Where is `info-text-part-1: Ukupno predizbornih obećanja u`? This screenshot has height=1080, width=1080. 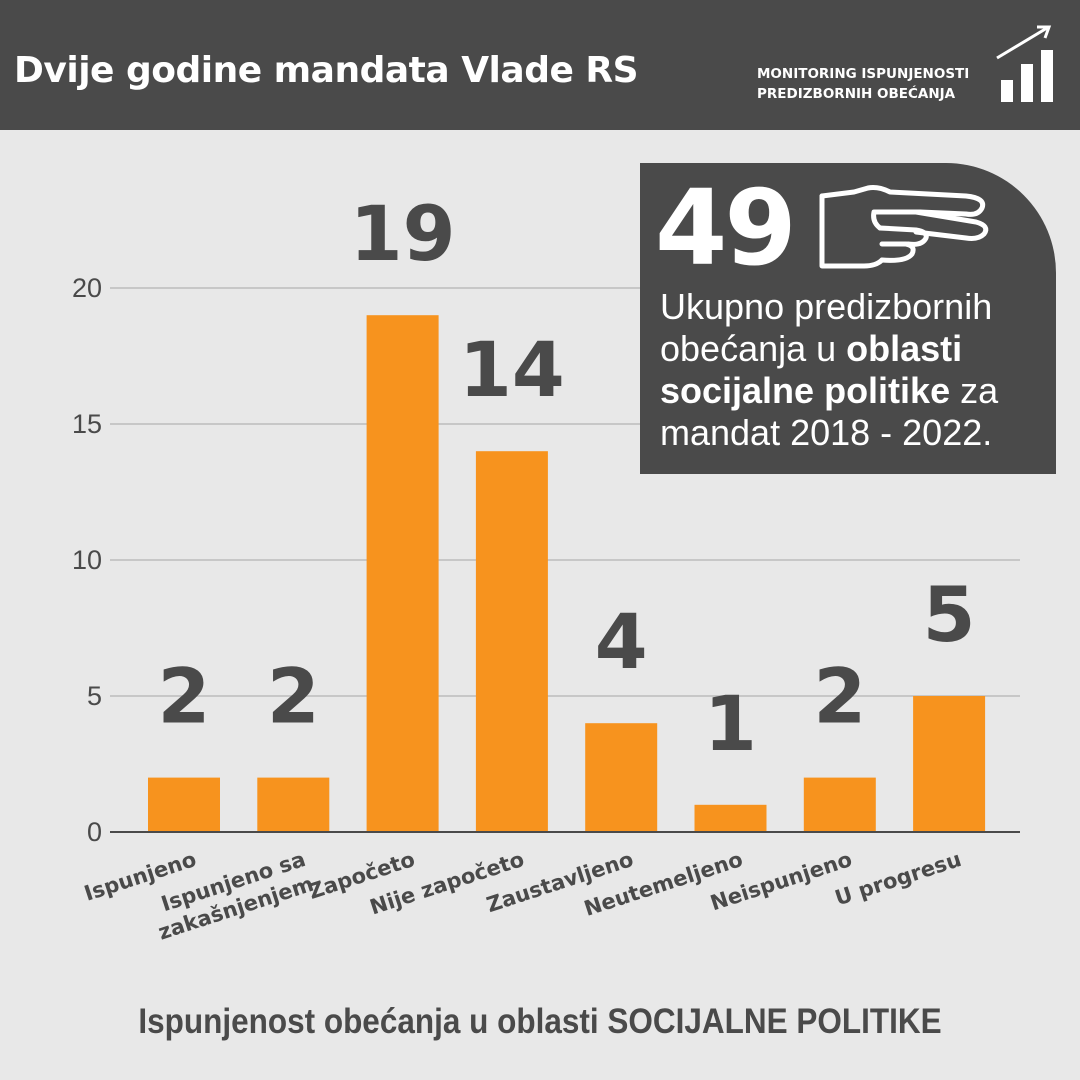 info-text-part-1: Ukupno predizbornih obećanja u is located at coordinates (826, 327).